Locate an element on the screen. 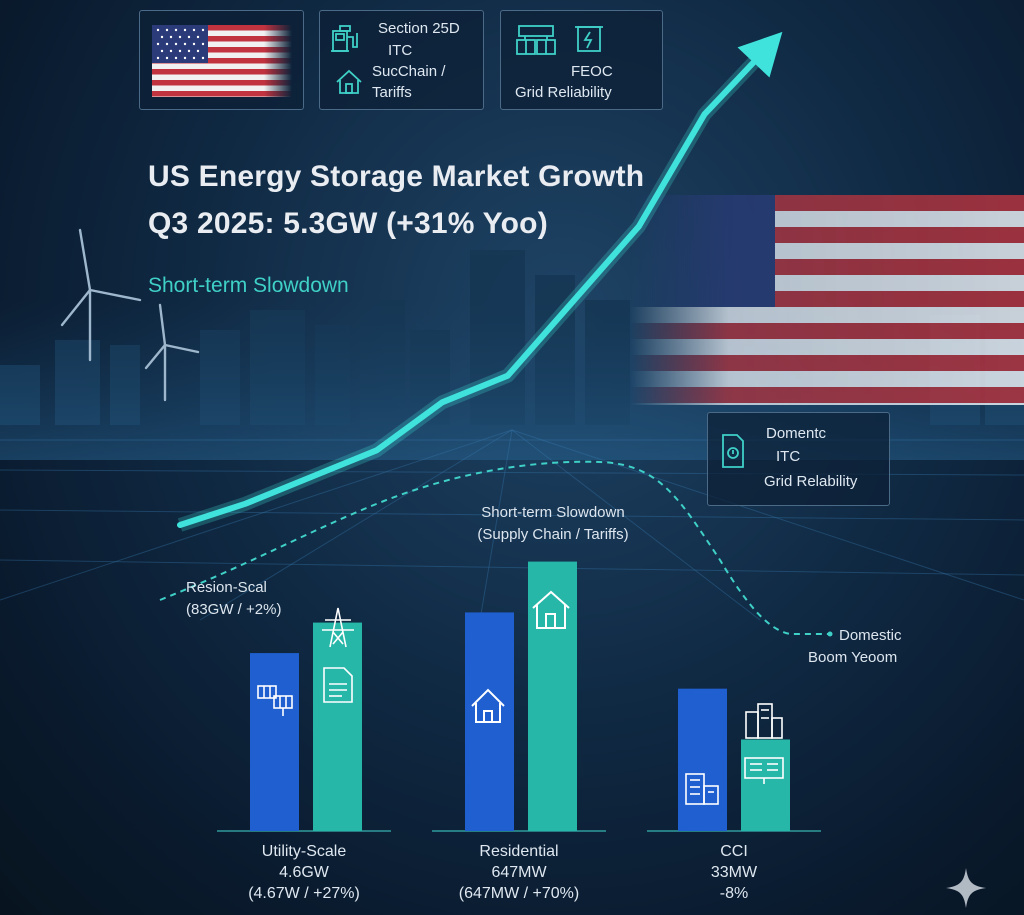  policy-line3: SucChain / is located at coordinates (409, 71).